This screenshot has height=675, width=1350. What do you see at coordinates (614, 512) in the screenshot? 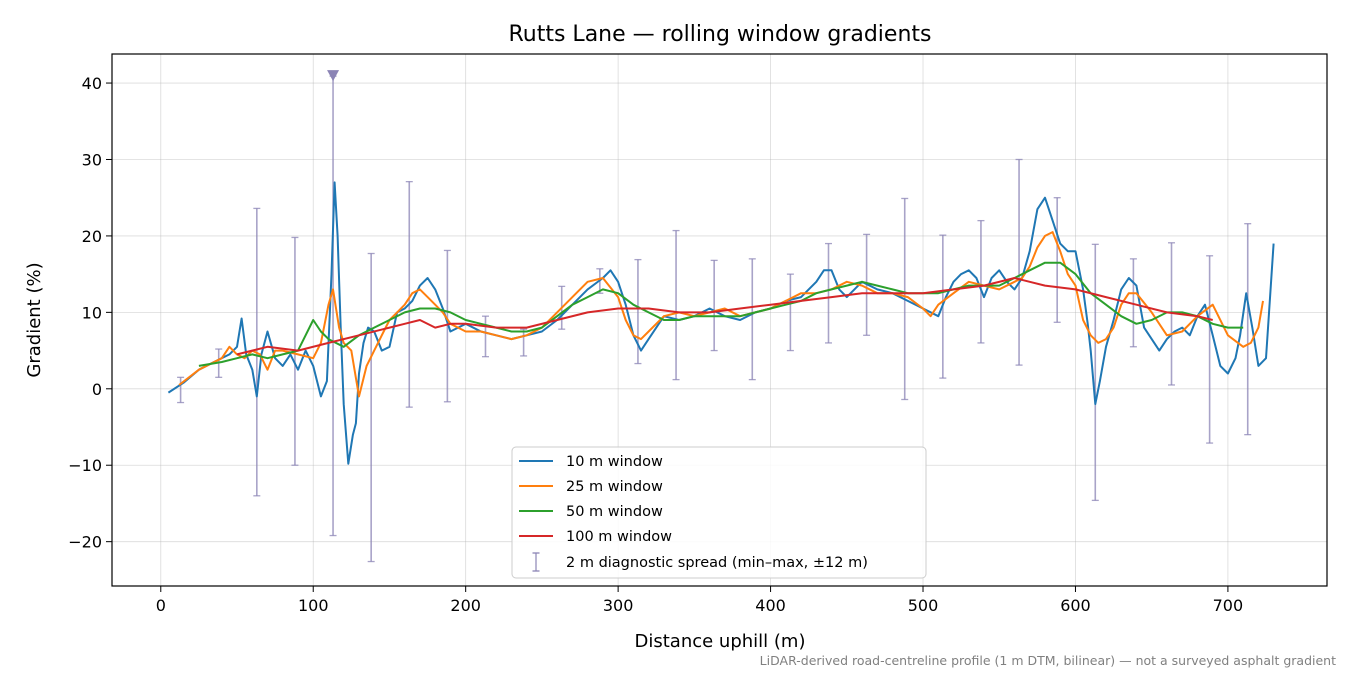
I see `legend-label: 50 m window` at bounding box center [614, 512].